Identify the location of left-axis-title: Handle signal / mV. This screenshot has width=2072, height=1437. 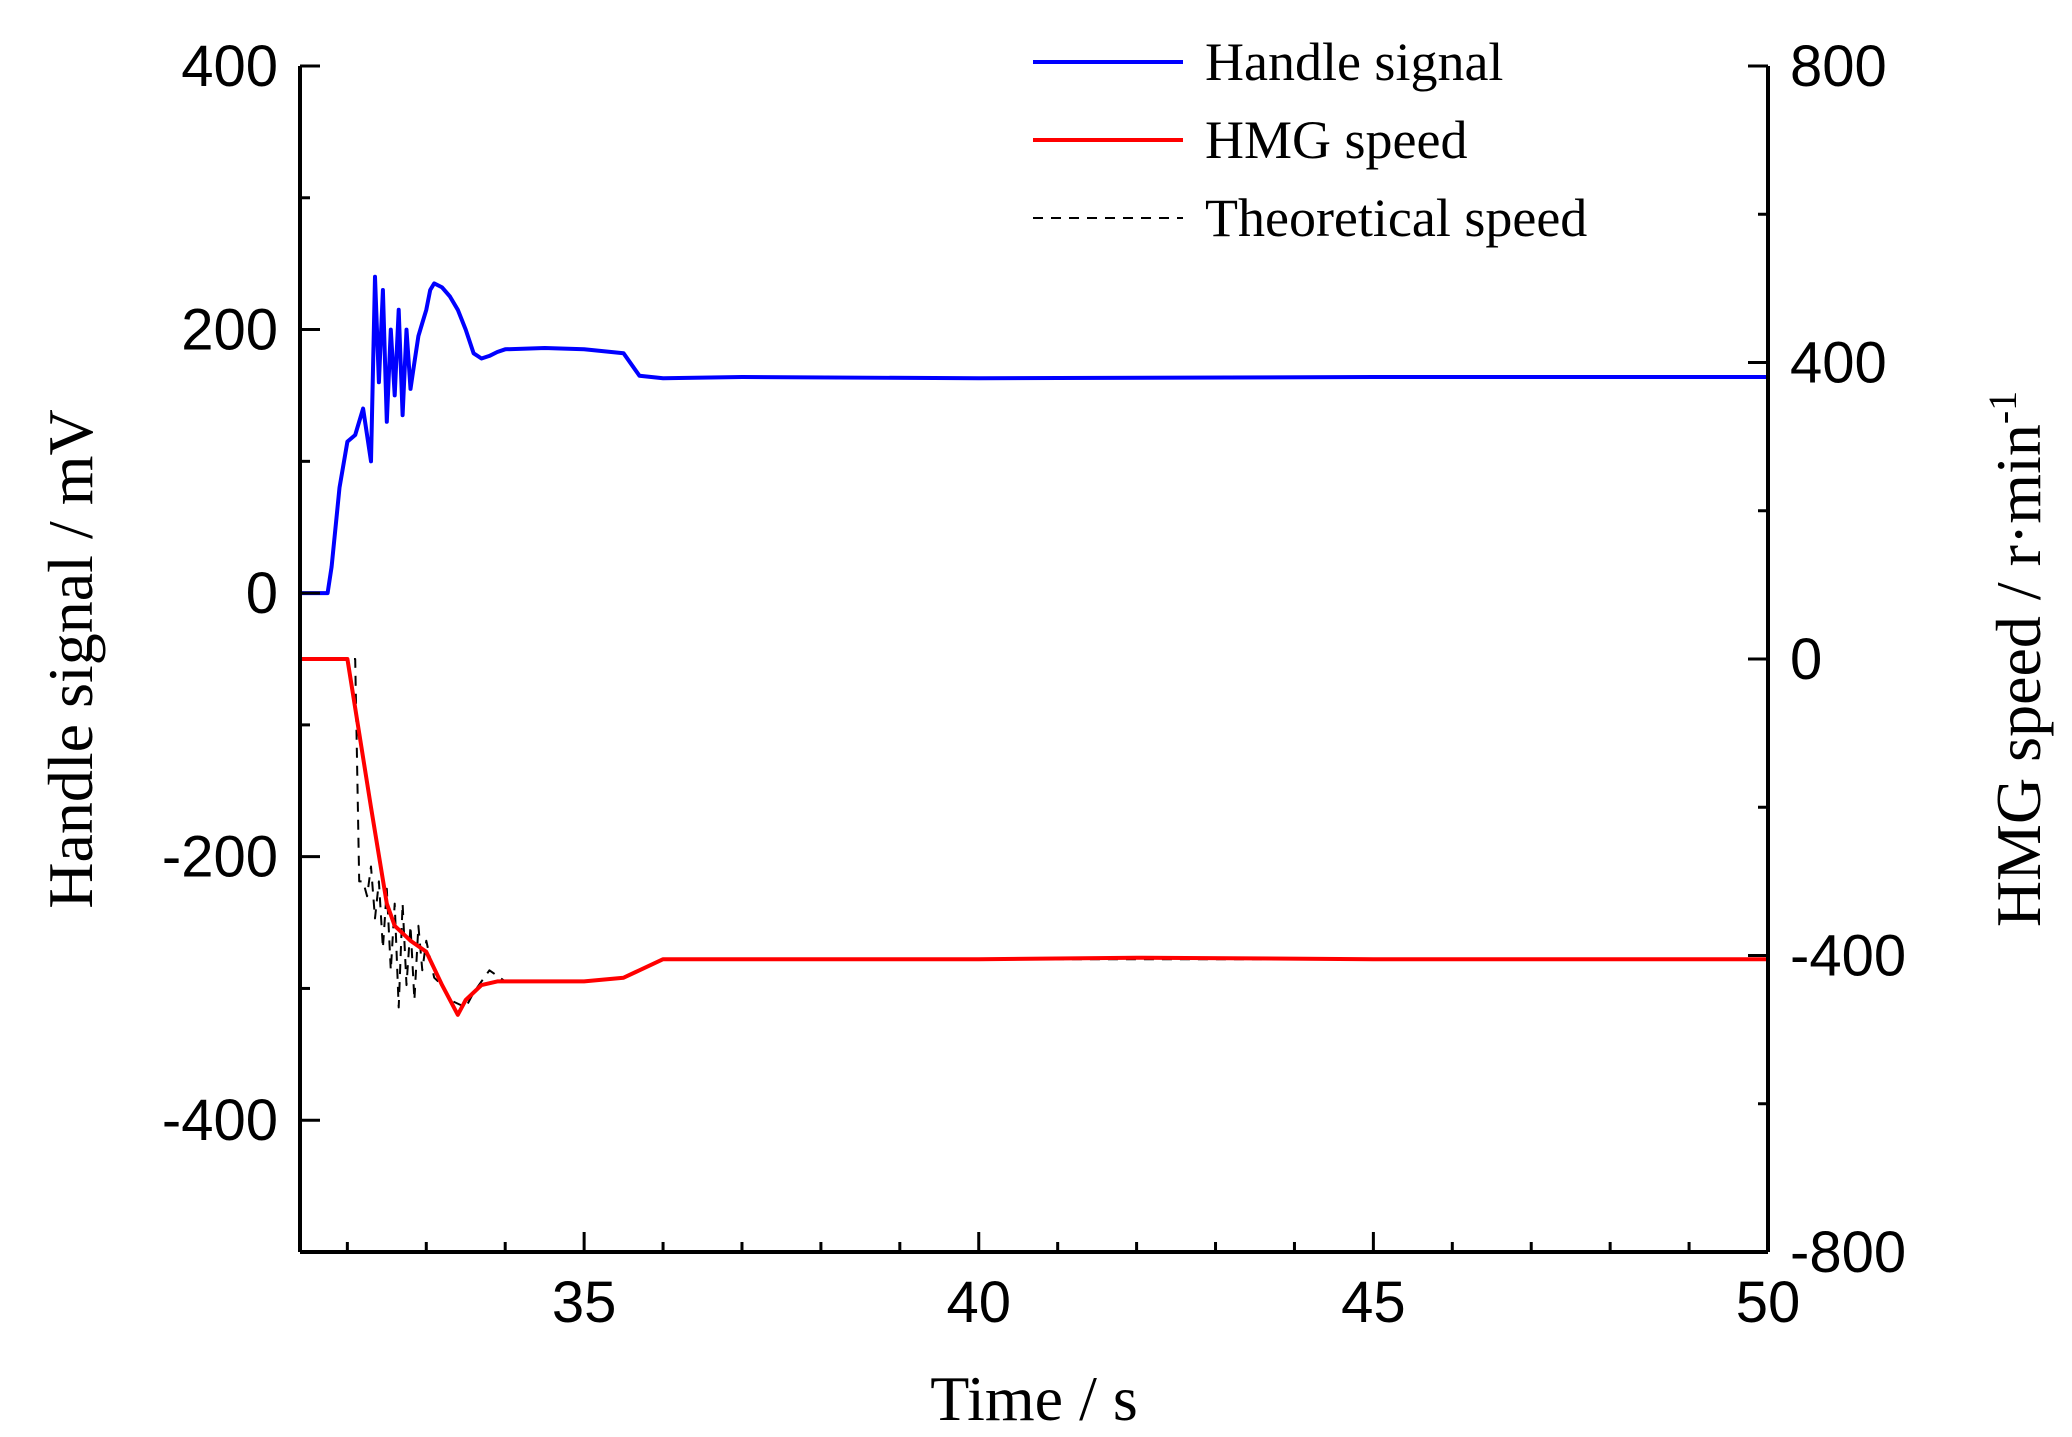
(70, 658).